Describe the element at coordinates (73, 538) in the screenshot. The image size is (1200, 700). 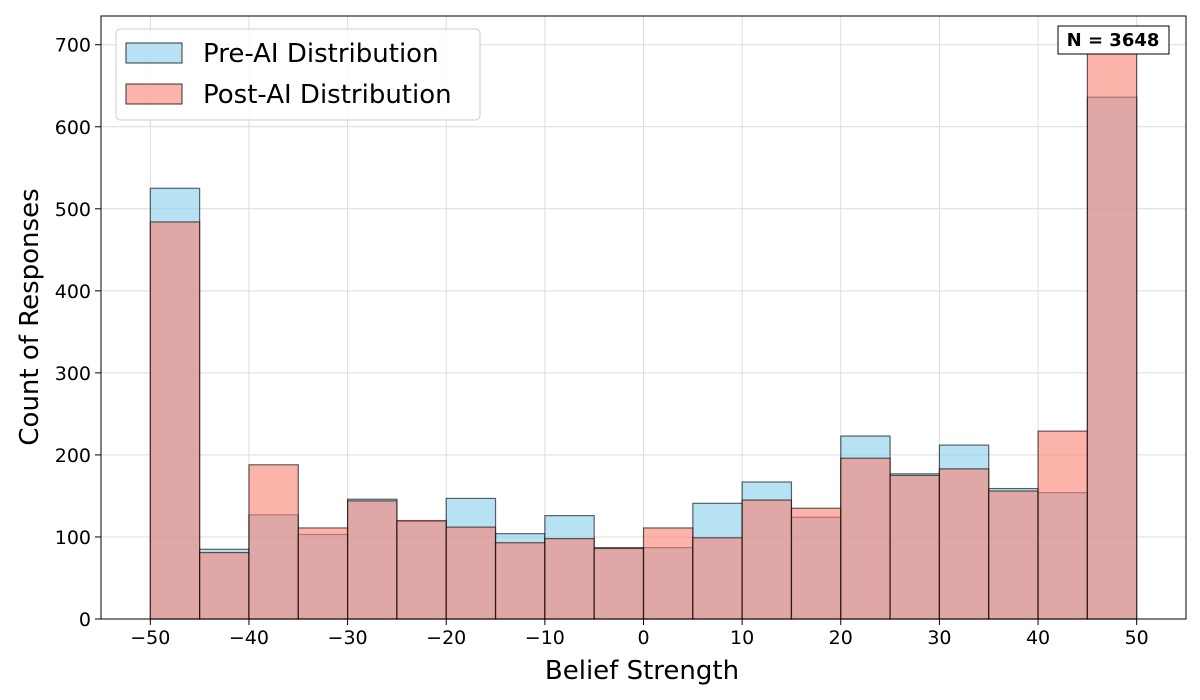
I see `y-tick-label: 100` at that location.